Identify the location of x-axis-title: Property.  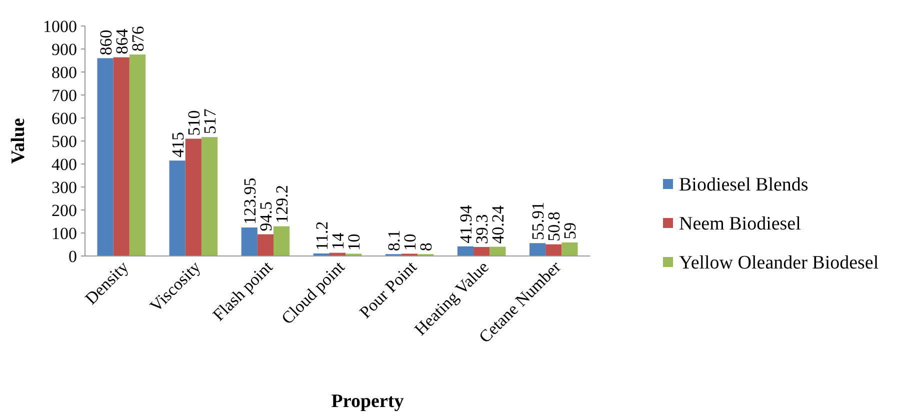
(367, 401).